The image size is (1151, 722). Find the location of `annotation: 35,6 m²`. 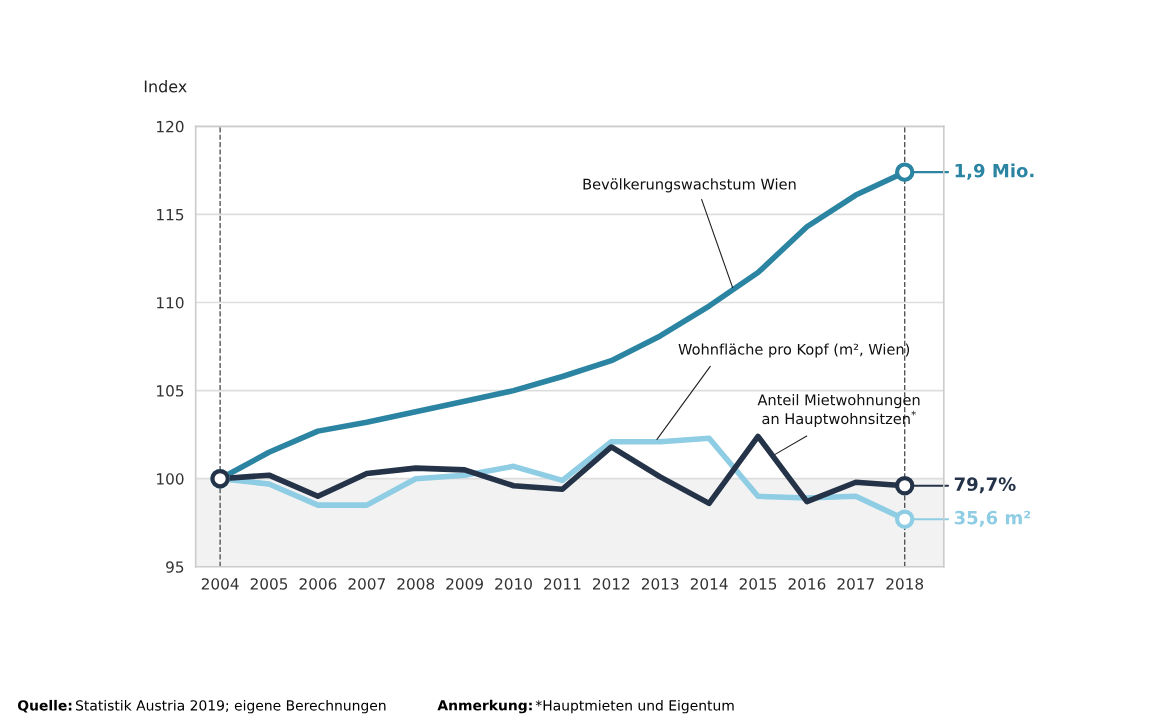

annotation: 35,6 m² is located at coordinates (992, 518).